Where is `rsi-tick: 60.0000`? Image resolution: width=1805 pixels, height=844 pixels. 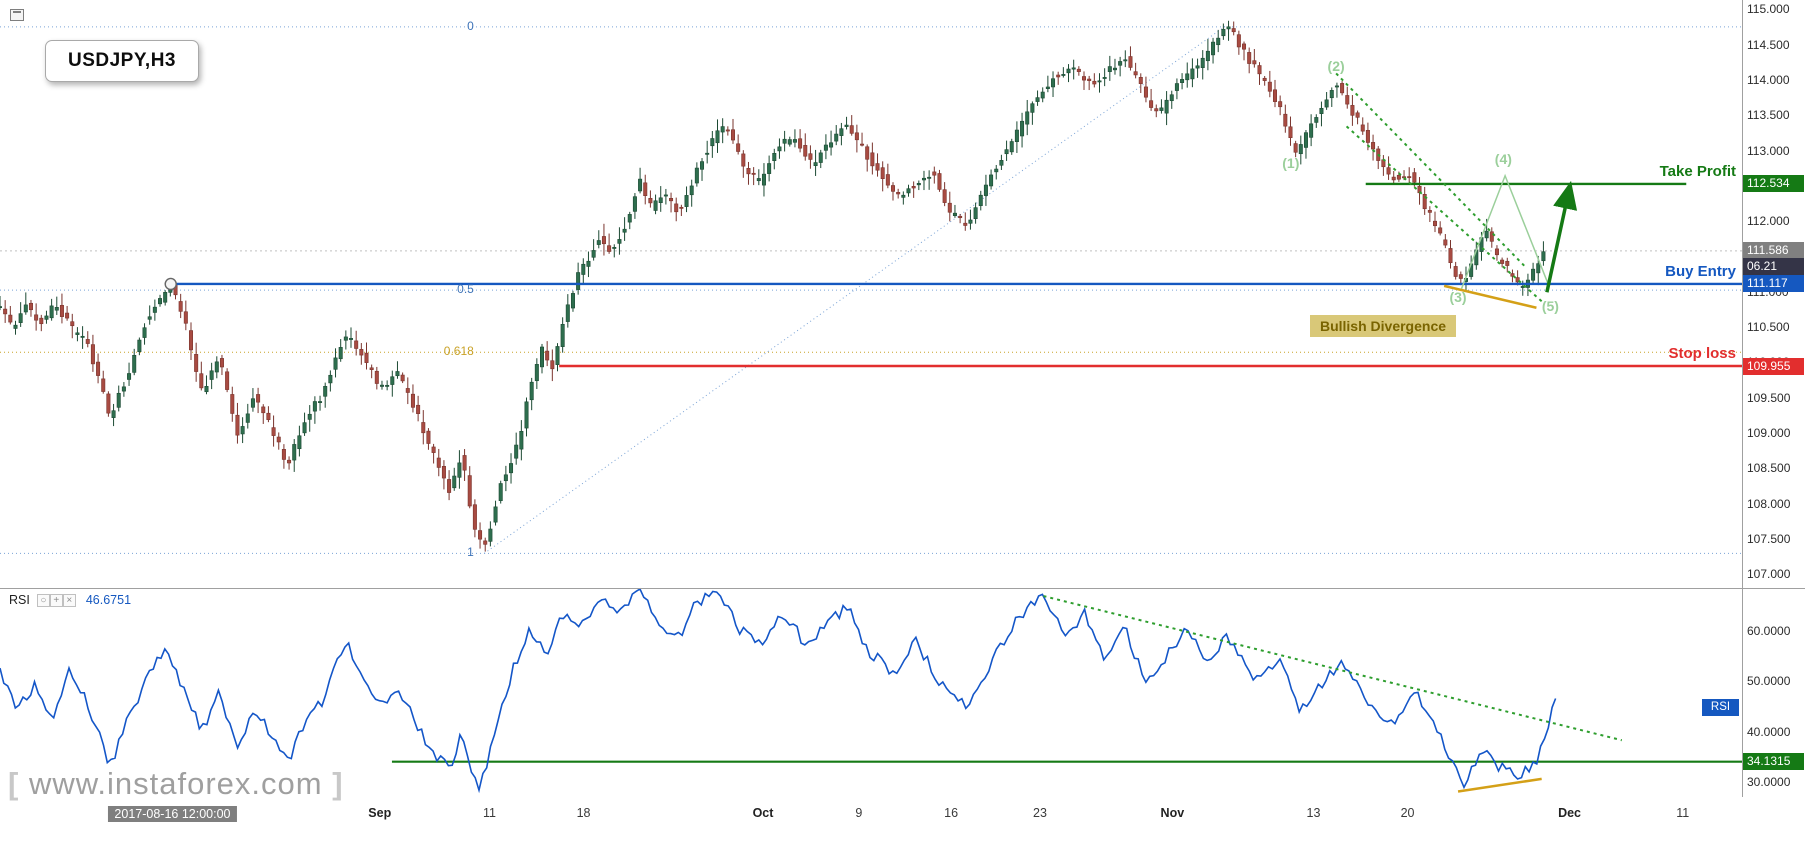 rsi-tick: 60.0000 is located at coordinates (1769, 631).